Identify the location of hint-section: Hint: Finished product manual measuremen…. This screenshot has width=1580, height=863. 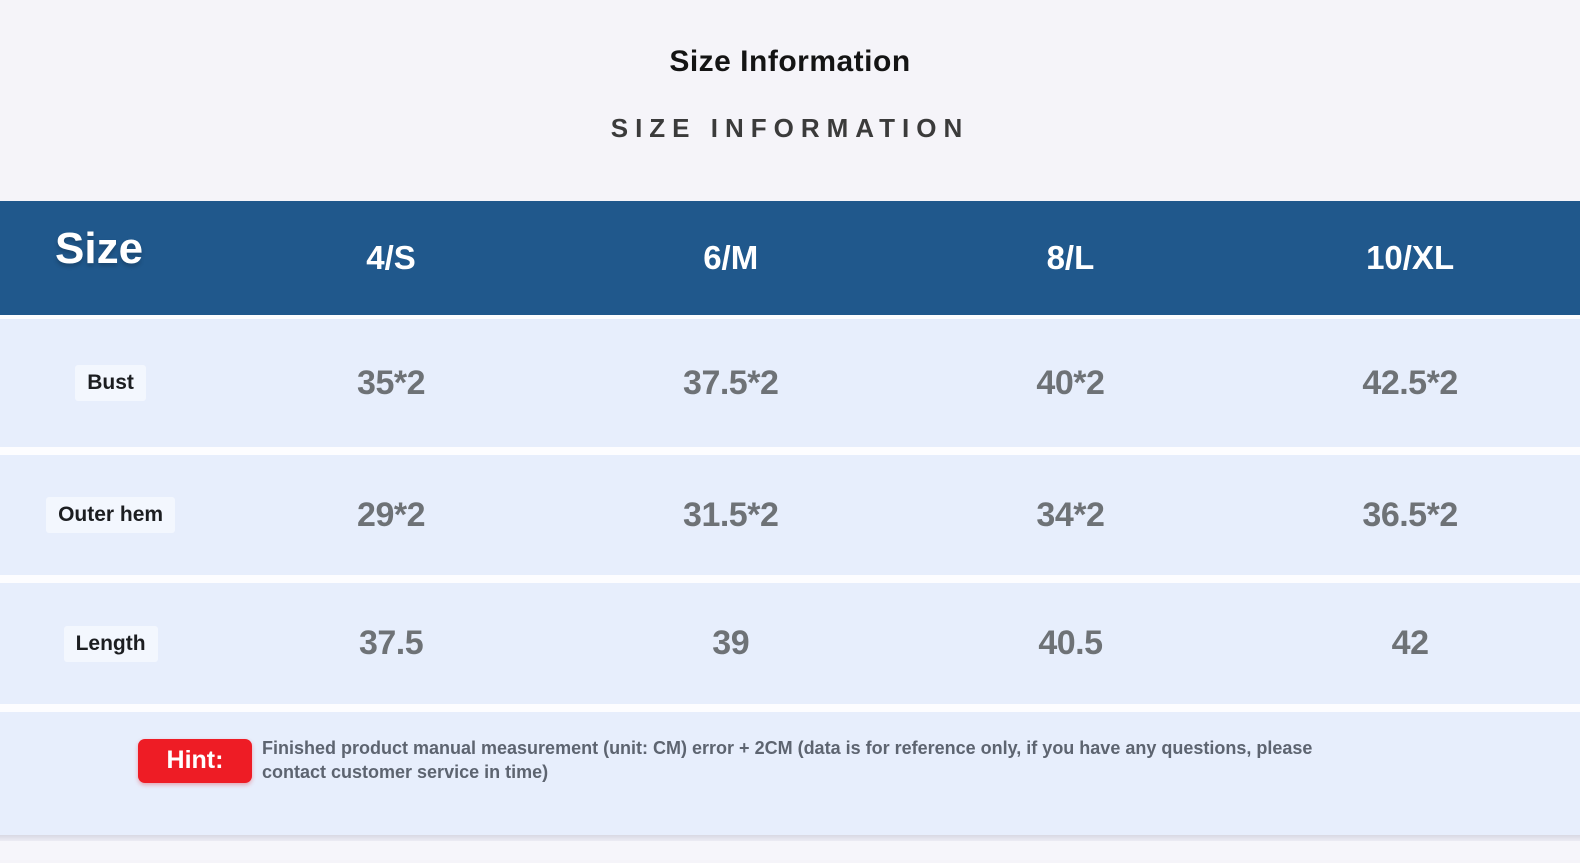
(790, 773).